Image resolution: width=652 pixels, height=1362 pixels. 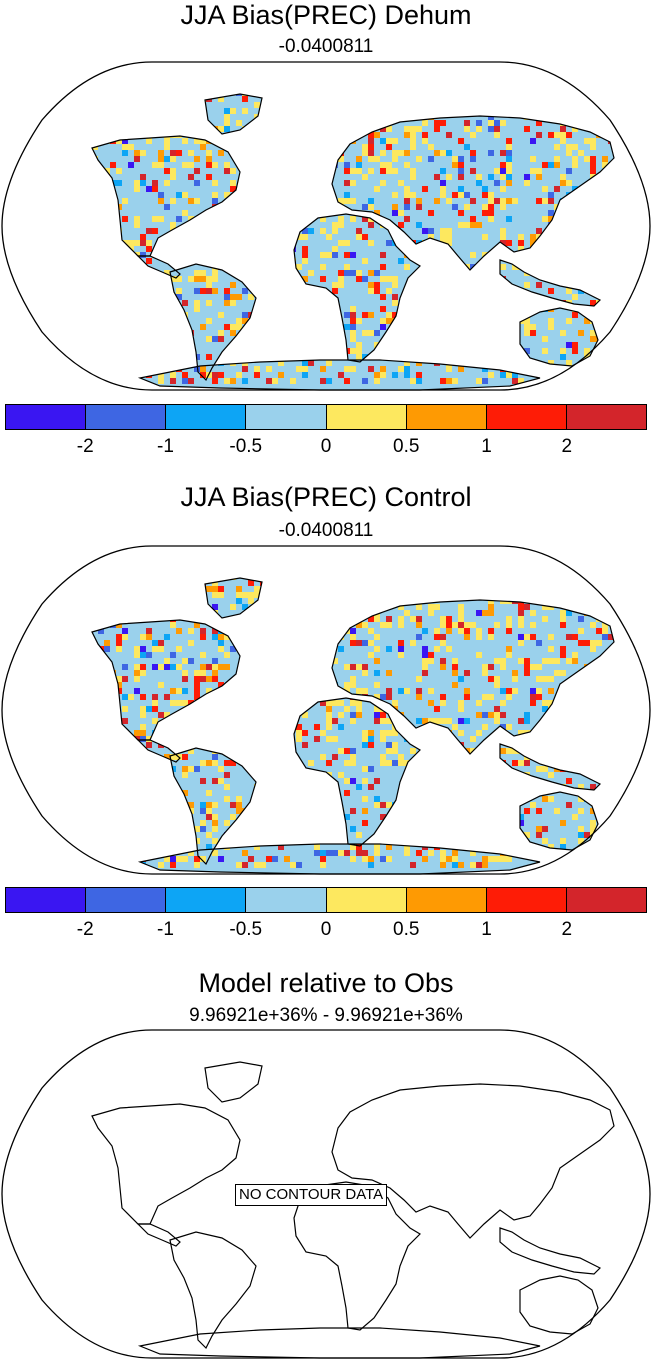 What do you see at coordinates (326, 530) in the screenshot?
I see `panel-2-subtitle: -0.0400811` at bounding box center [326, 530].